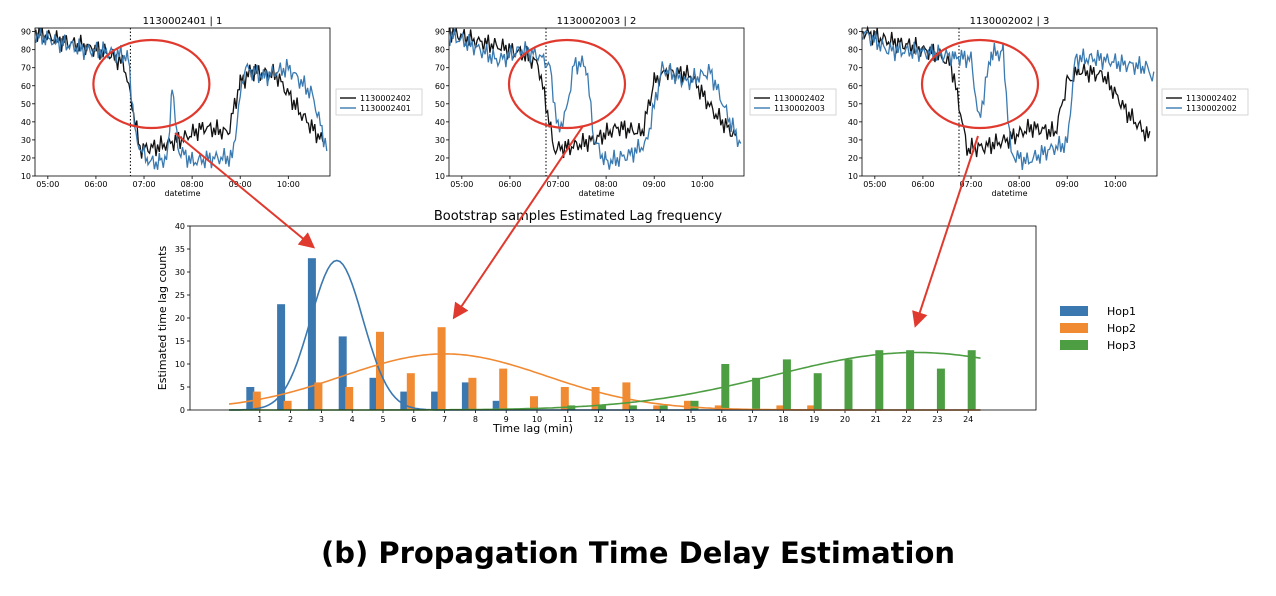  I want to click on x-tick-label: 4, so click(352, 419).